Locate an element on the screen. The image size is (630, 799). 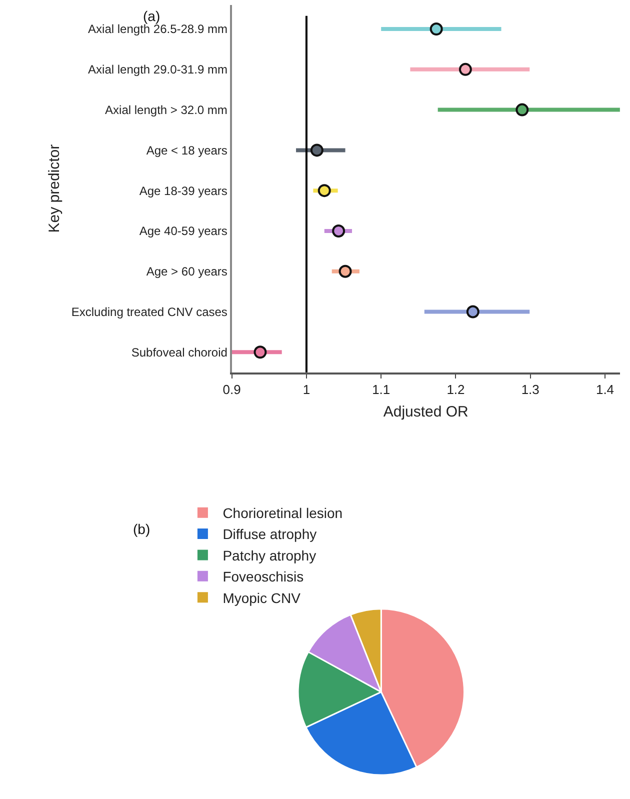
x-tick-label: 1.1 is located at coordinates (381, 389).